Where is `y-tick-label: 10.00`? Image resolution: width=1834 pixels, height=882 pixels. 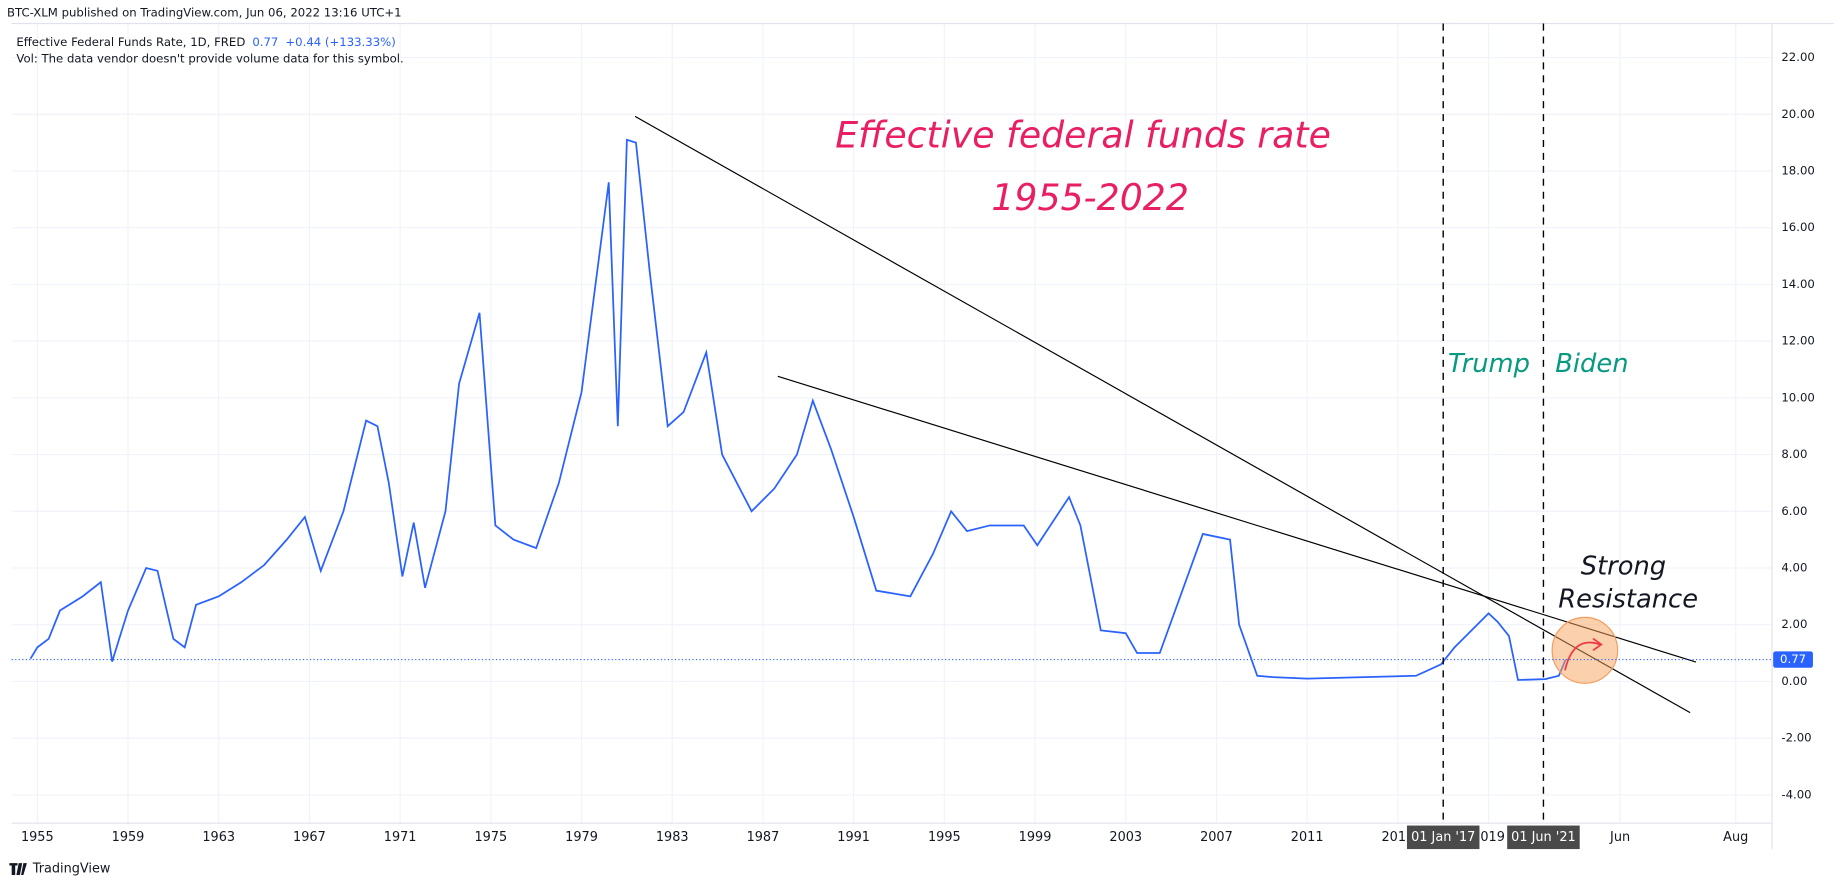
y-tick-label: 10.00 is located at coordinates (1797, 397).